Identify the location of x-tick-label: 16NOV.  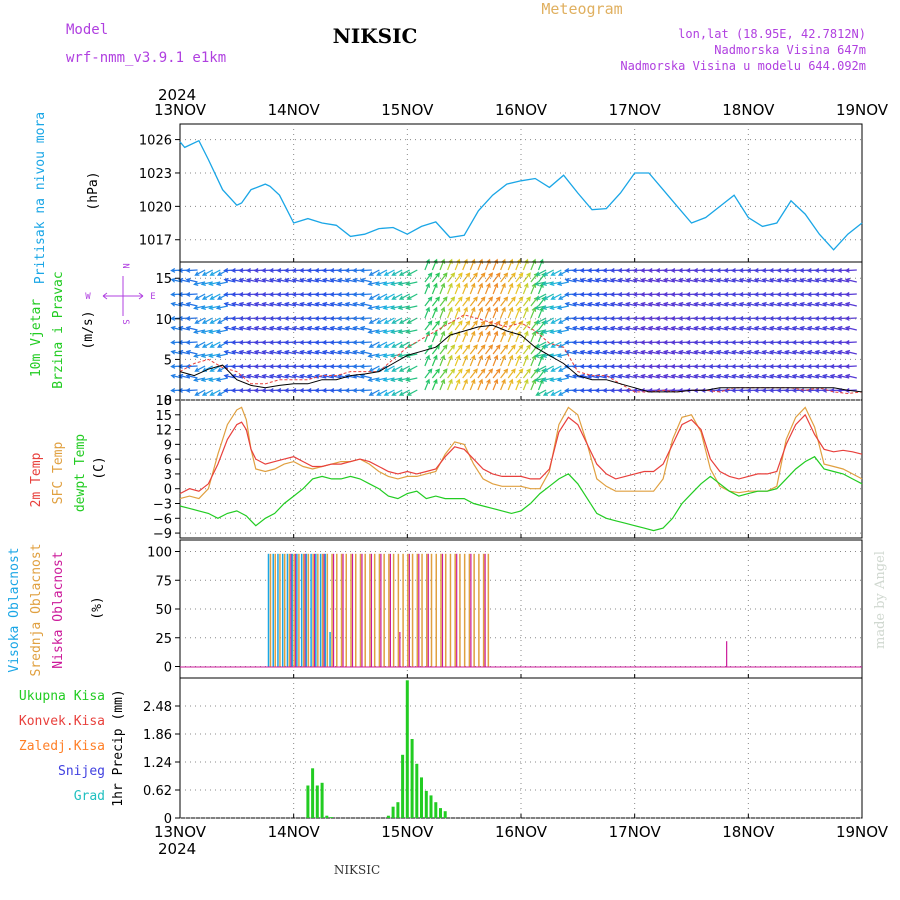
(521, 832).